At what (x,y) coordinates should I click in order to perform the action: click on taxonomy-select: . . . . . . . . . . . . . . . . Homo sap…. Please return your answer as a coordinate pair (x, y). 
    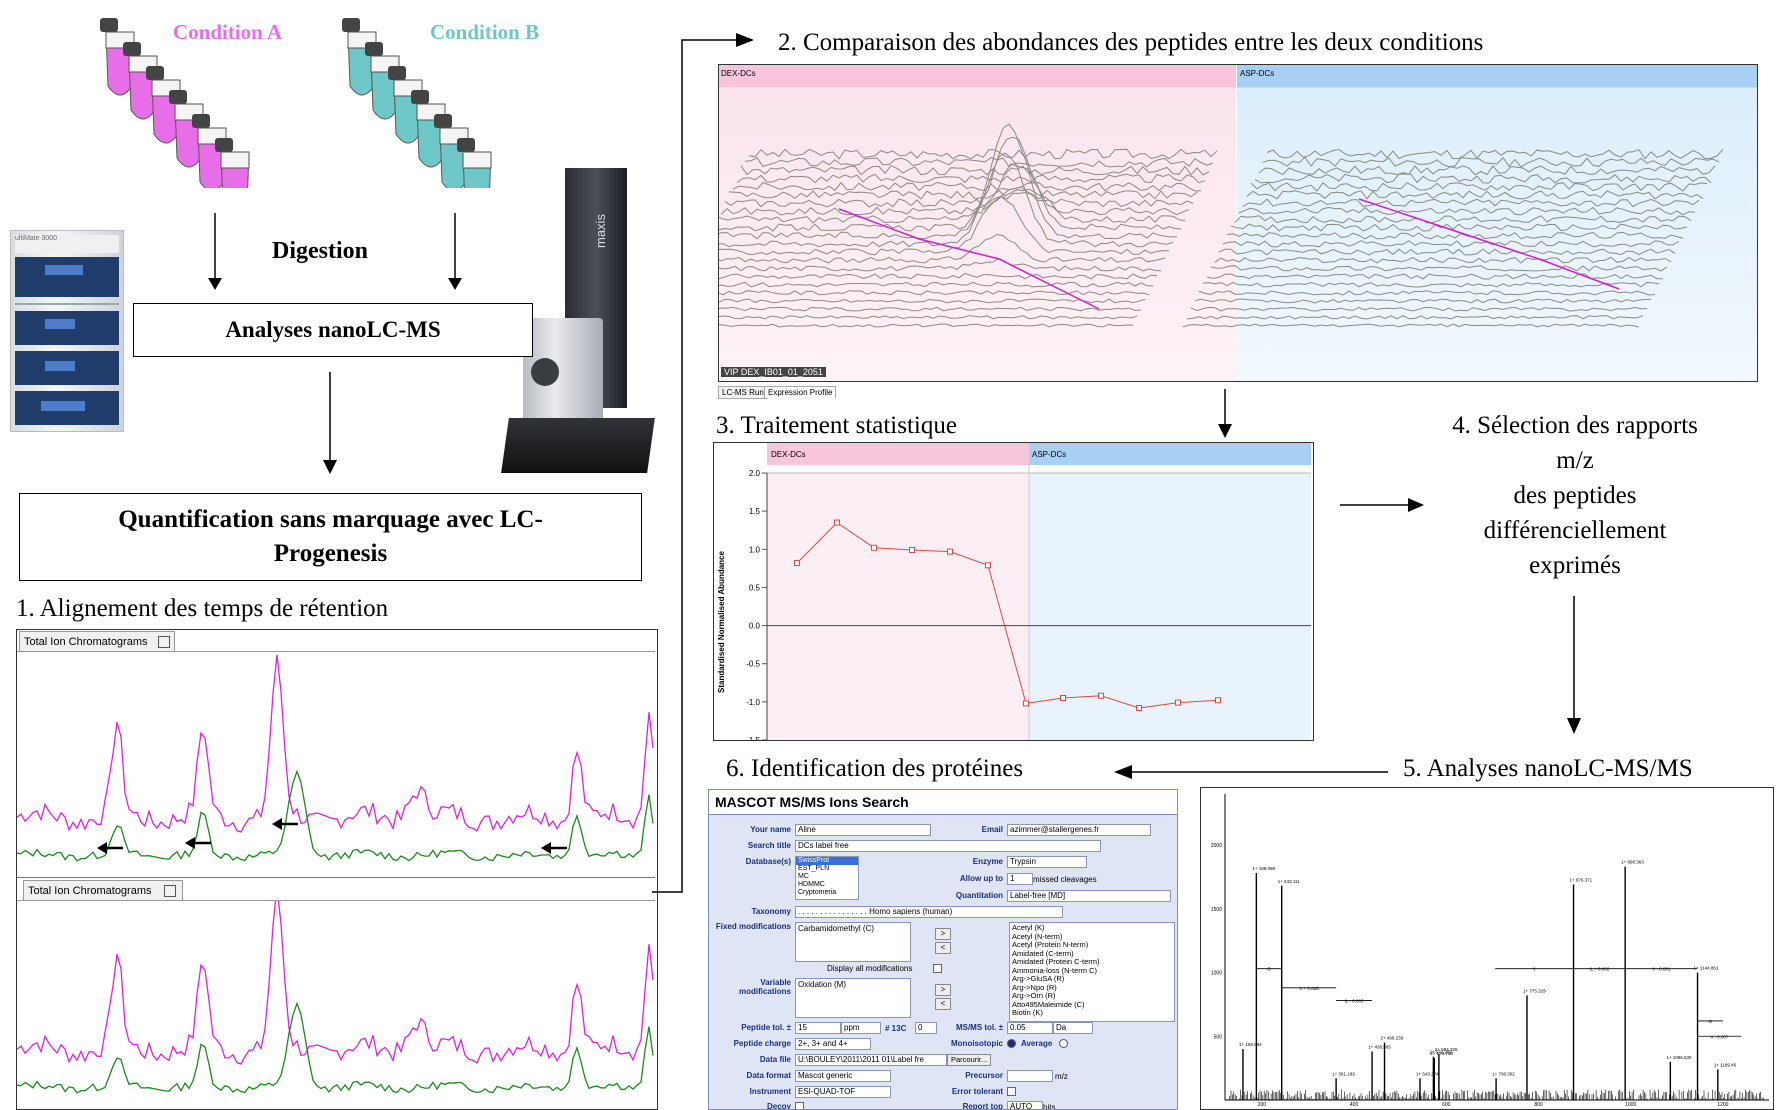
    Looking at the image, I should click on (929, 912).